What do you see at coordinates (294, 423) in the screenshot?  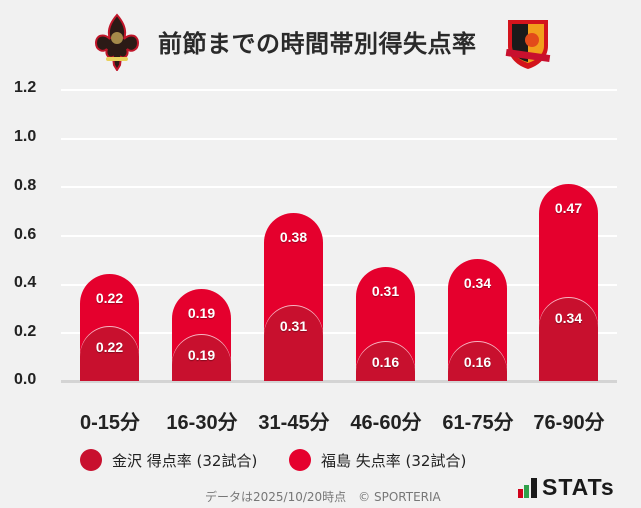 I see `x-tick: 31-45分` at bounding box center [294, 423].